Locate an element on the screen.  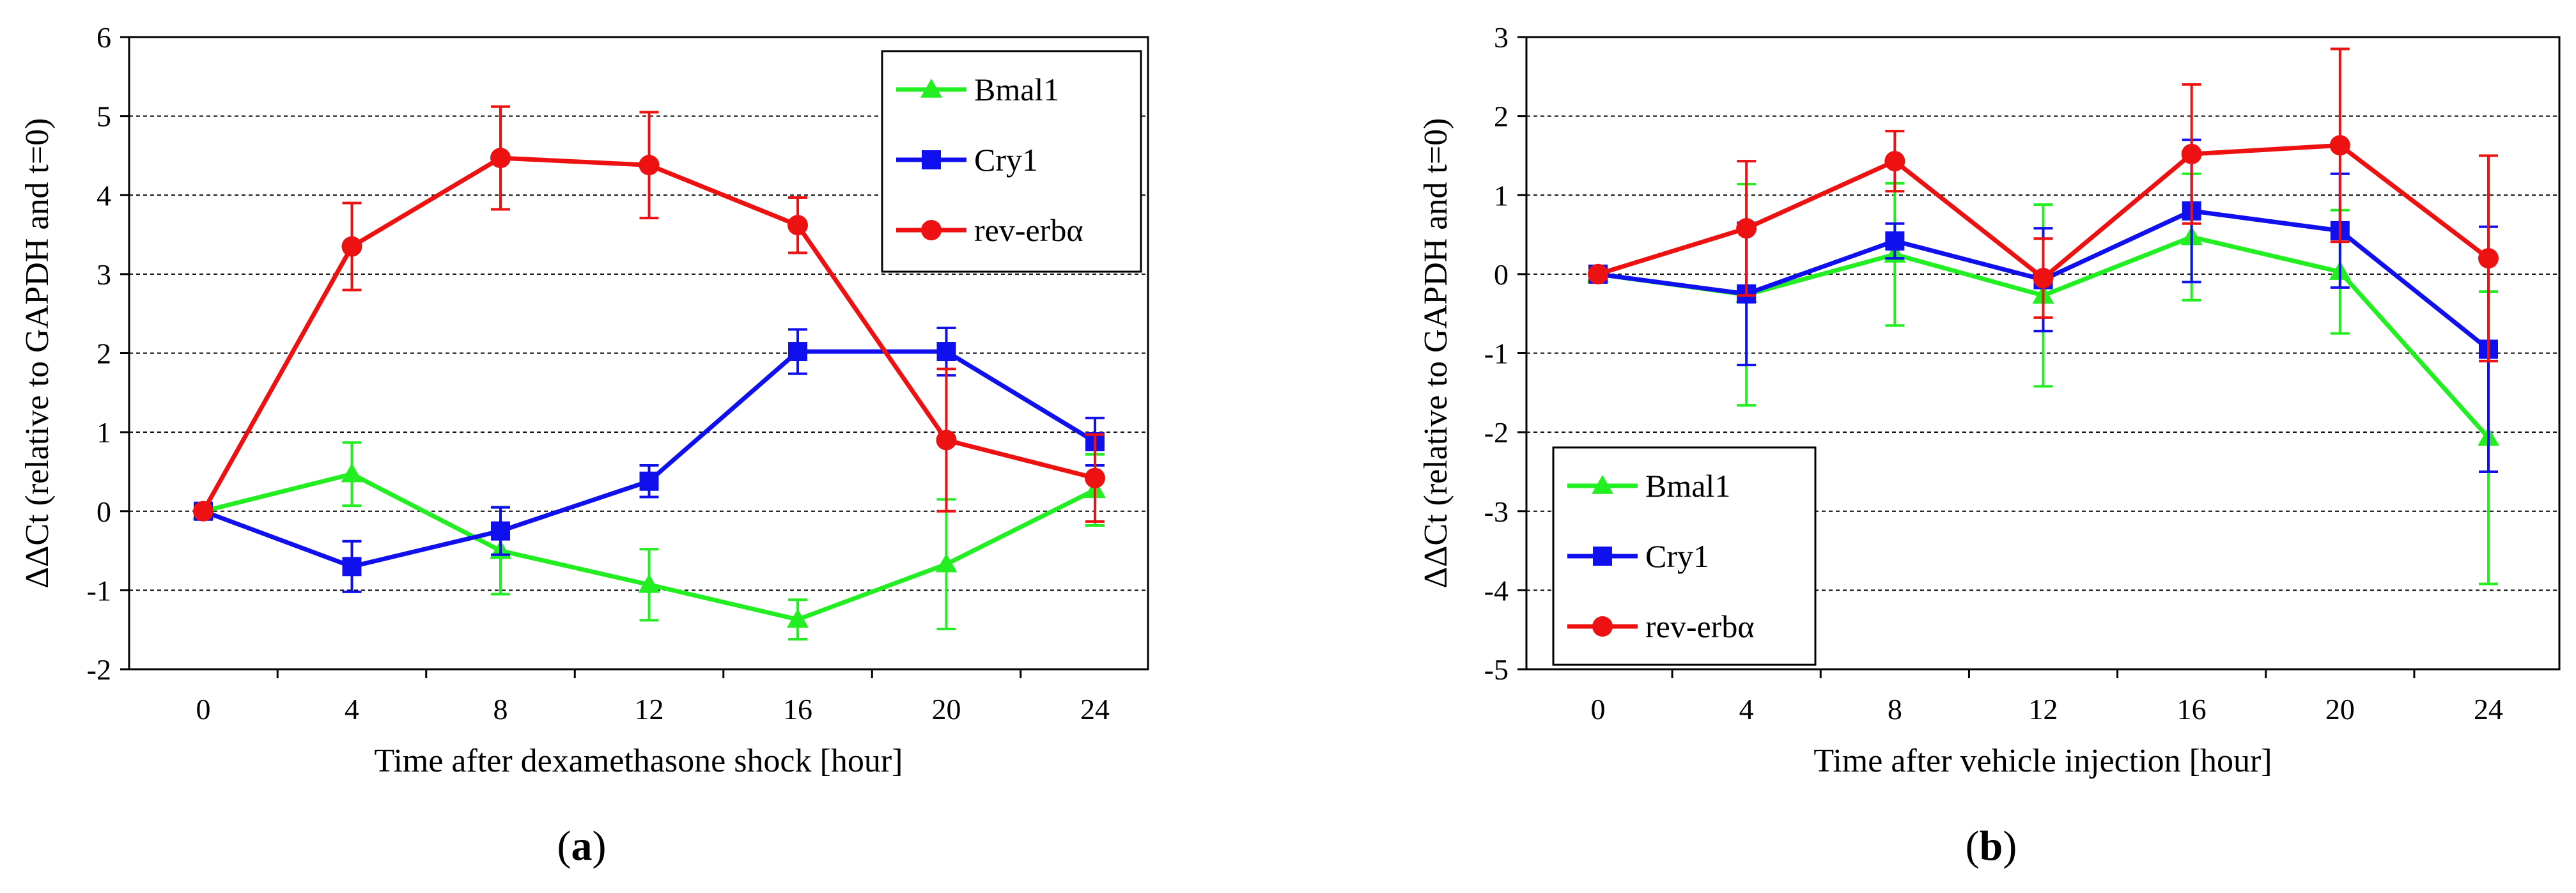
panel-label: (a) is located at coordinates (582, 846).